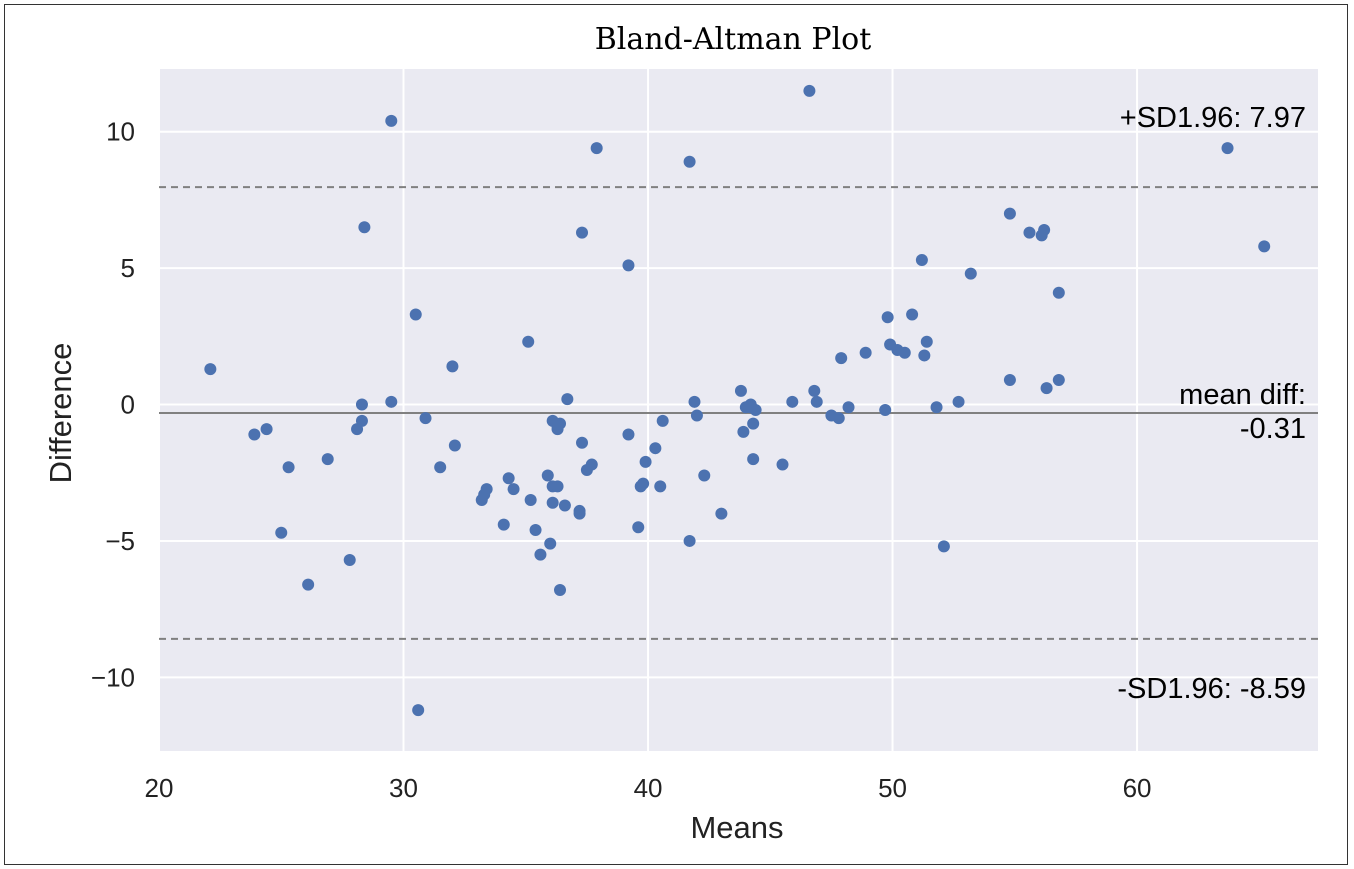 This screenshot has height=869, width=1354. I want to click on y-tick-label: 0, so click(128, 405).